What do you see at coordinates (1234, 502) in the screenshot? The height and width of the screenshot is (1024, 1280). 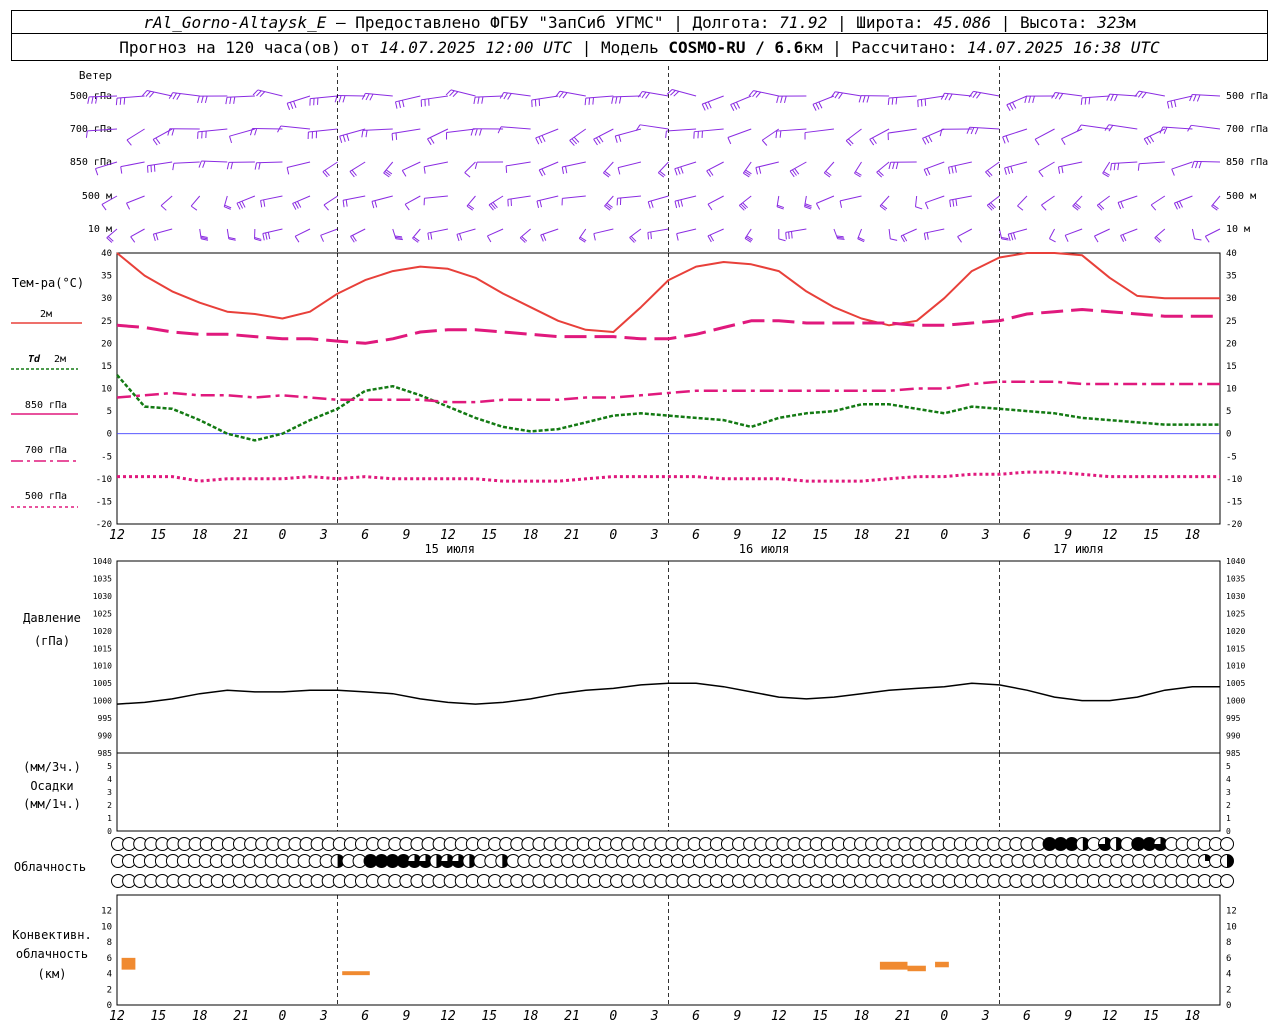 I see `temperature-tick-label: -15` at bounding box center [1234, 502].